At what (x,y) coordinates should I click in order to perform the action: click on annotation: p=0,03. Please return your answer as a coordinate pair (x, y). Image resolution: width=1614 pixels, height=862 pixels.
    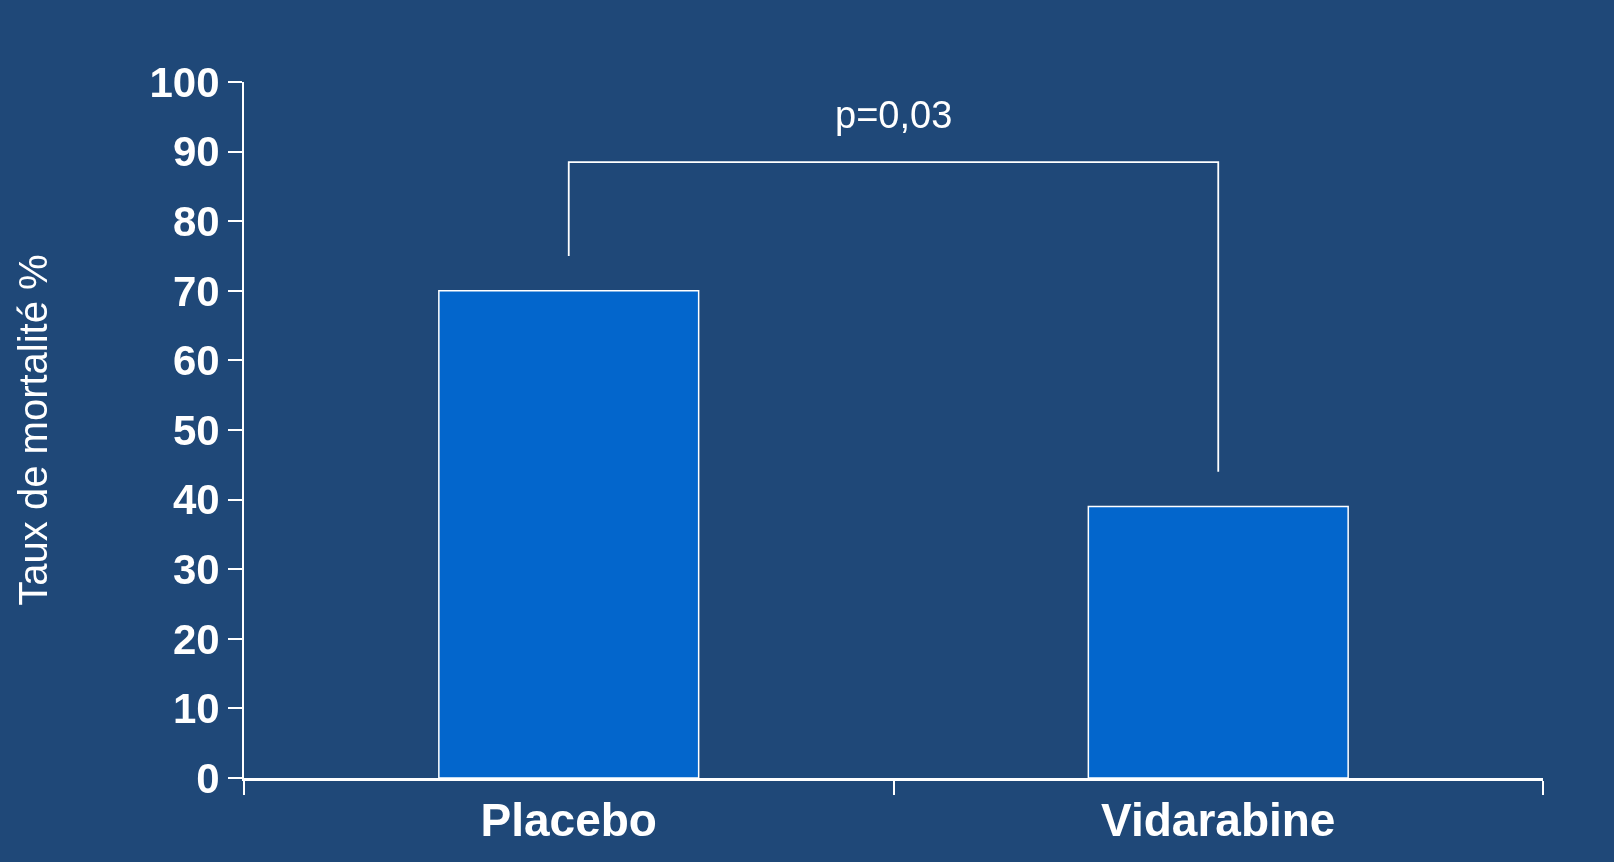
    Looking at the image, I should click on (894, 115).